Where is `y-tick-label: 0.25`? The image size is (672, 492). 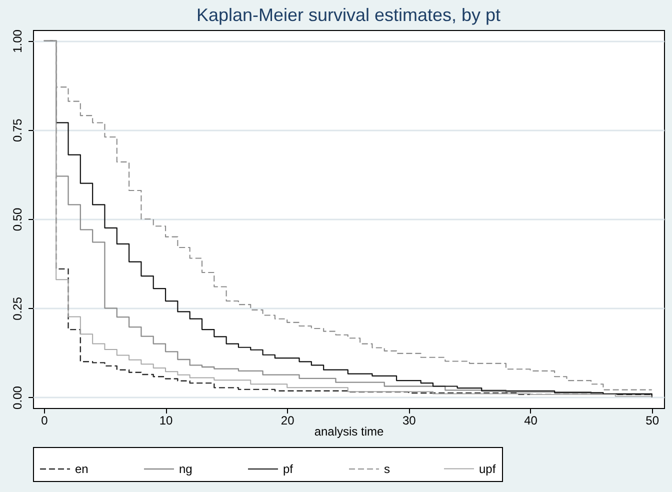
y-tick-label: 0.25 is located at coordinates (17, 308).